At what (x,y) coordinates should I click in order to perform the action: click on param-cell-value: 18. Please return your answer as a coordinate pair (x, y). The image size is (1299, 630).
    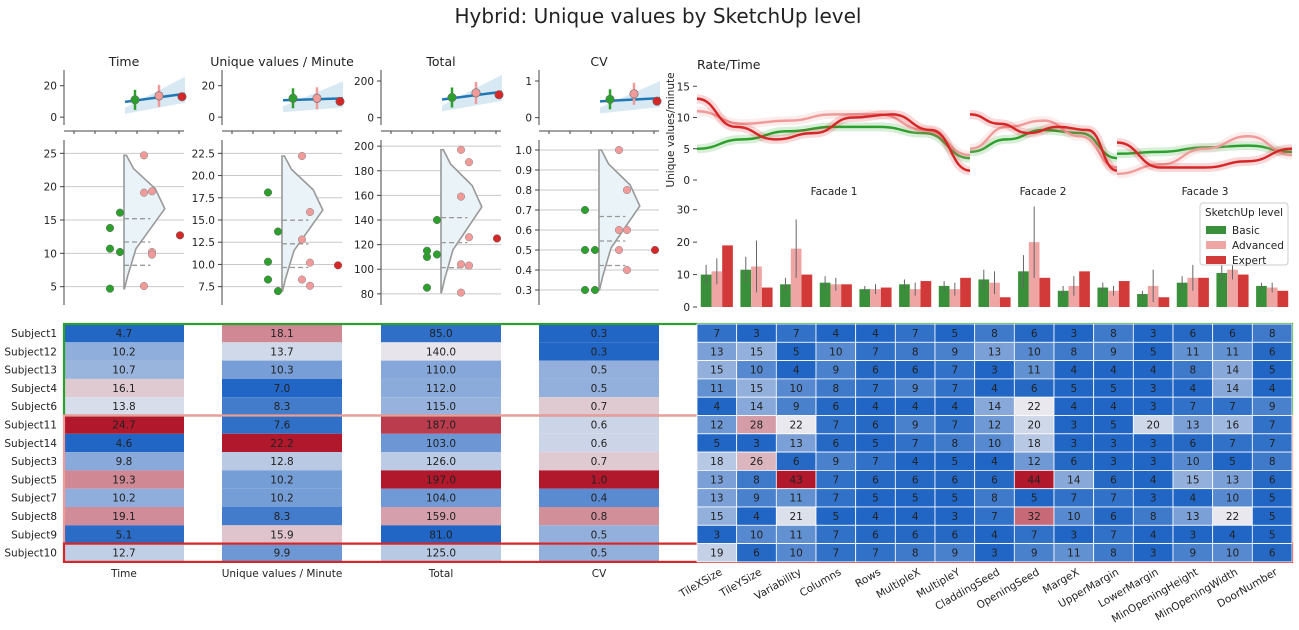
    Looking at the image, I should click on (716, 462).